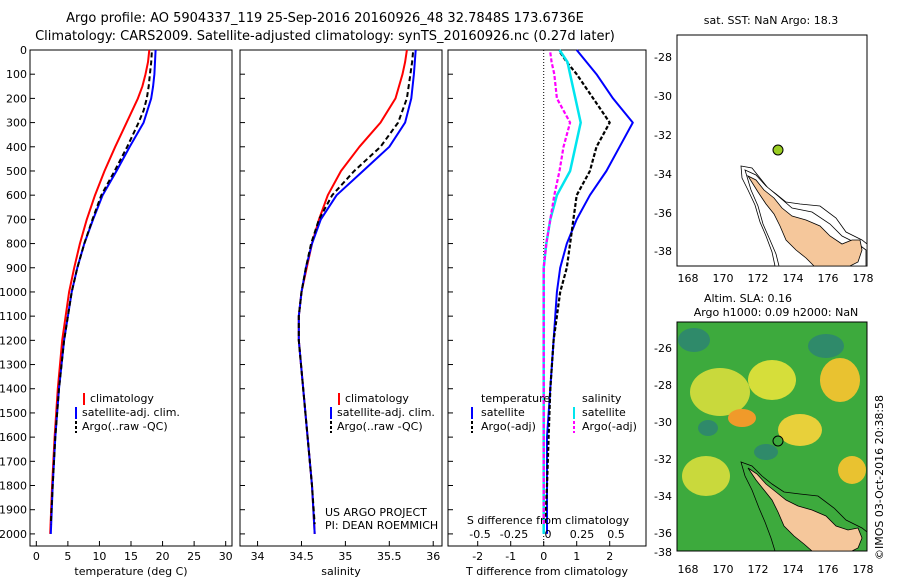 The image size is (900, 580). I want to click on legend-s-argo-label: Argo(-adj), so click(609, 426).